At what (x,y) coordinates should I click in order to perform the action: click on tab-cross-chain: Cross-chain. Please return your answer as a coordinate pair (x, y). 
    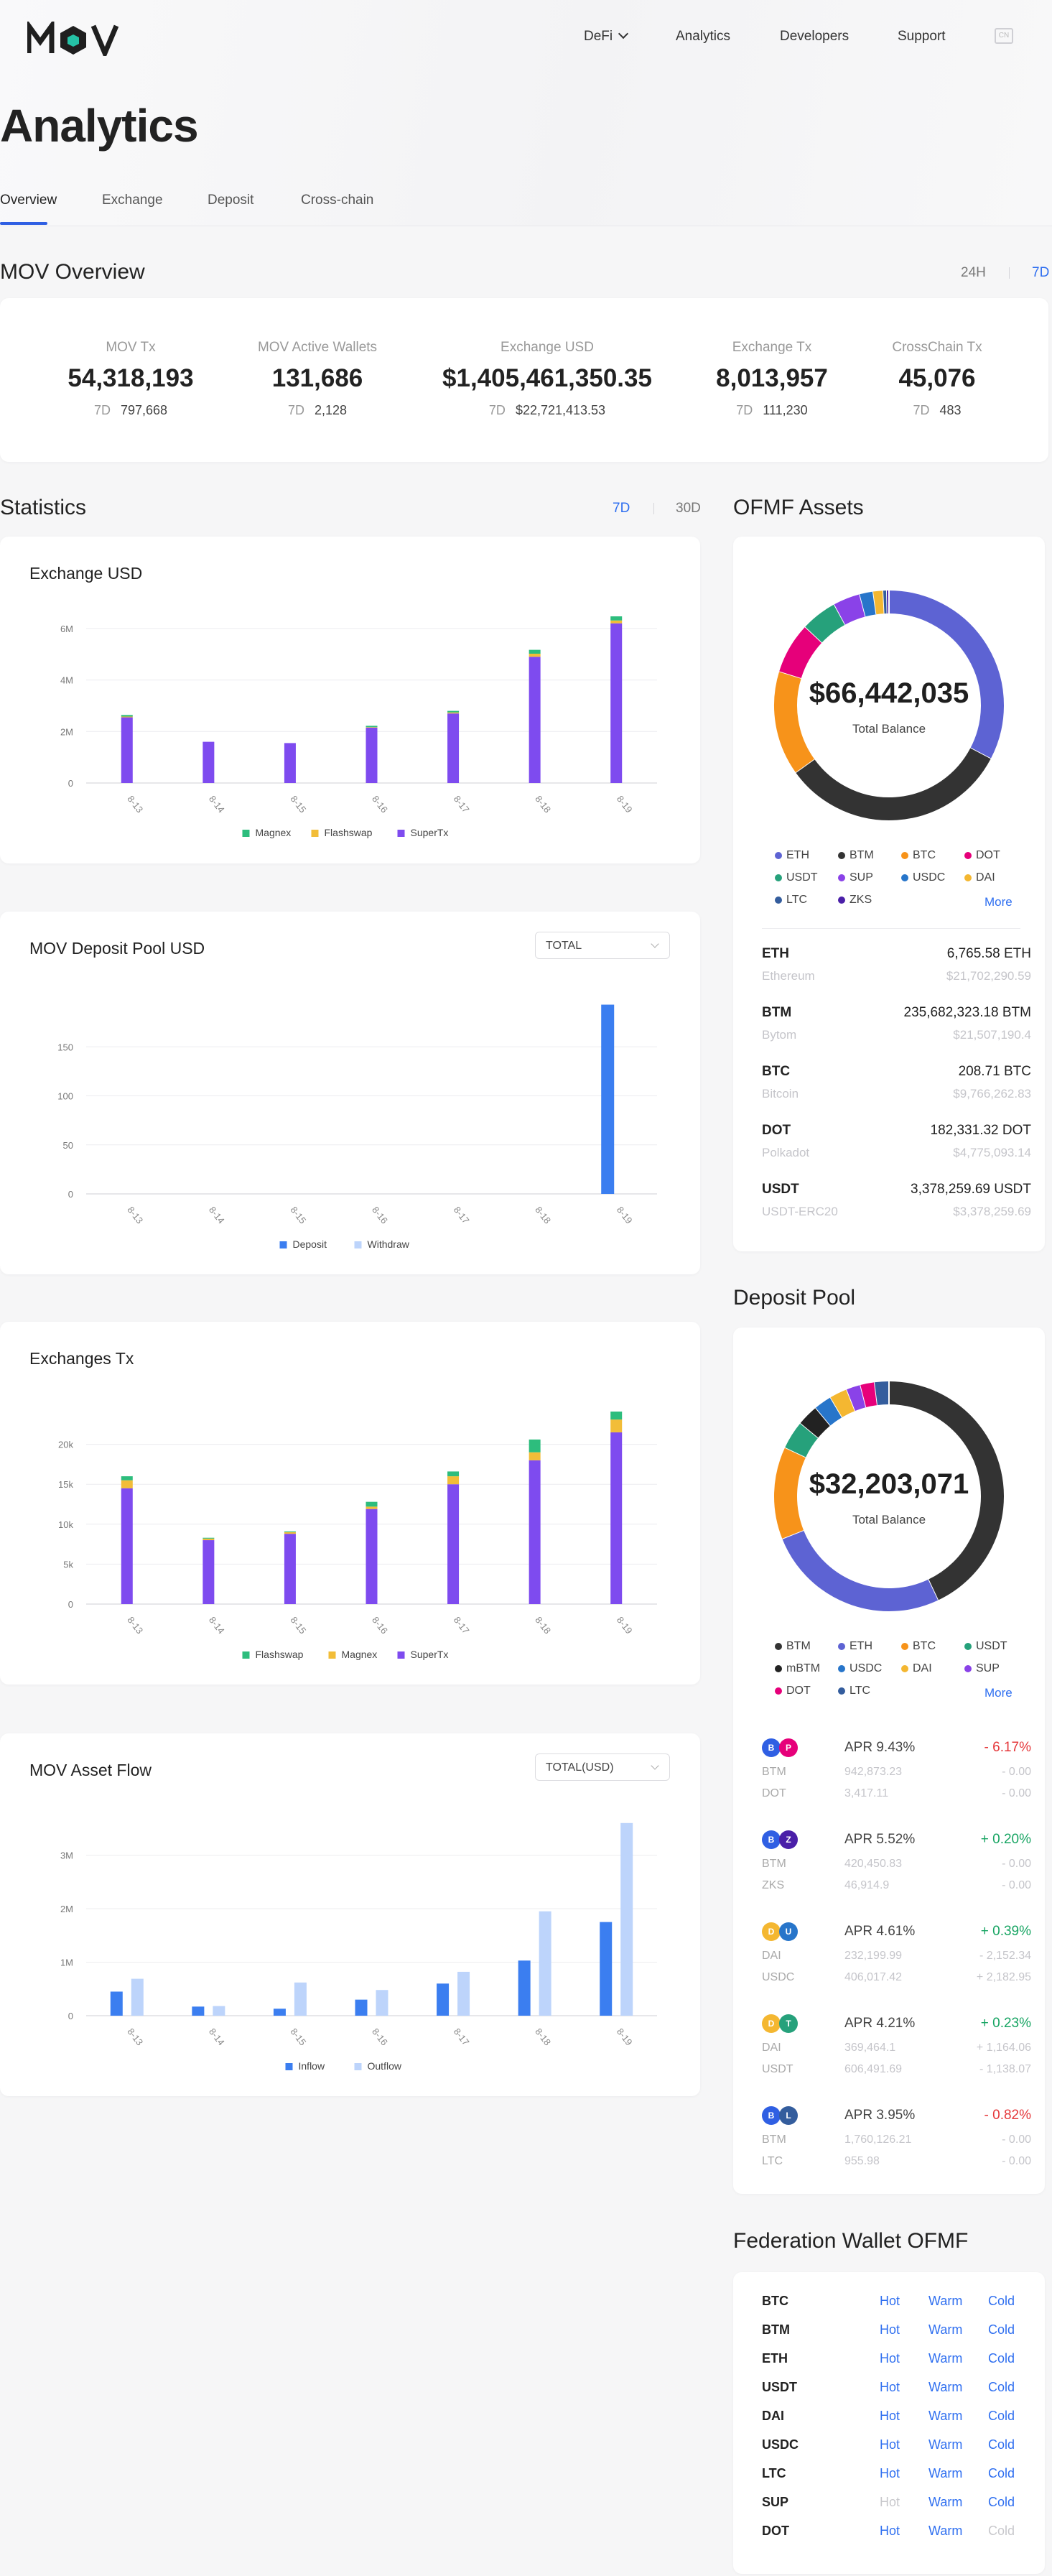
    Looking at the image, I should click on (337, 200).